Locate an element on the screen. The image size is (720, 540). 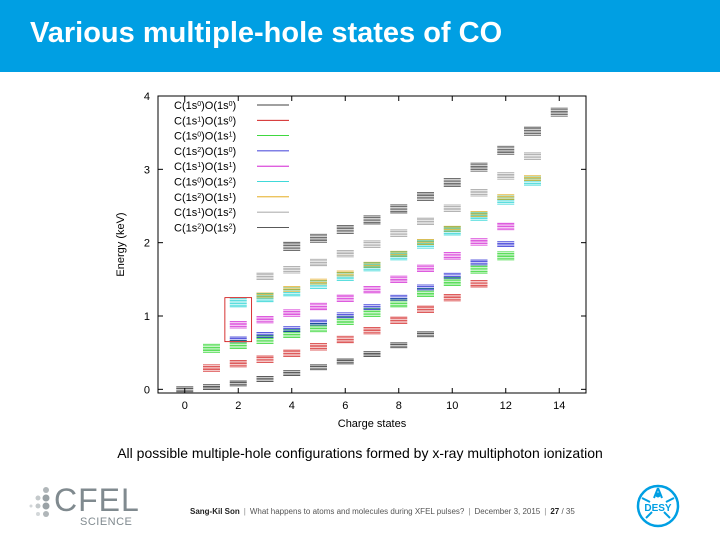
footer-total: / 35 is located at coordinates (568, 511).